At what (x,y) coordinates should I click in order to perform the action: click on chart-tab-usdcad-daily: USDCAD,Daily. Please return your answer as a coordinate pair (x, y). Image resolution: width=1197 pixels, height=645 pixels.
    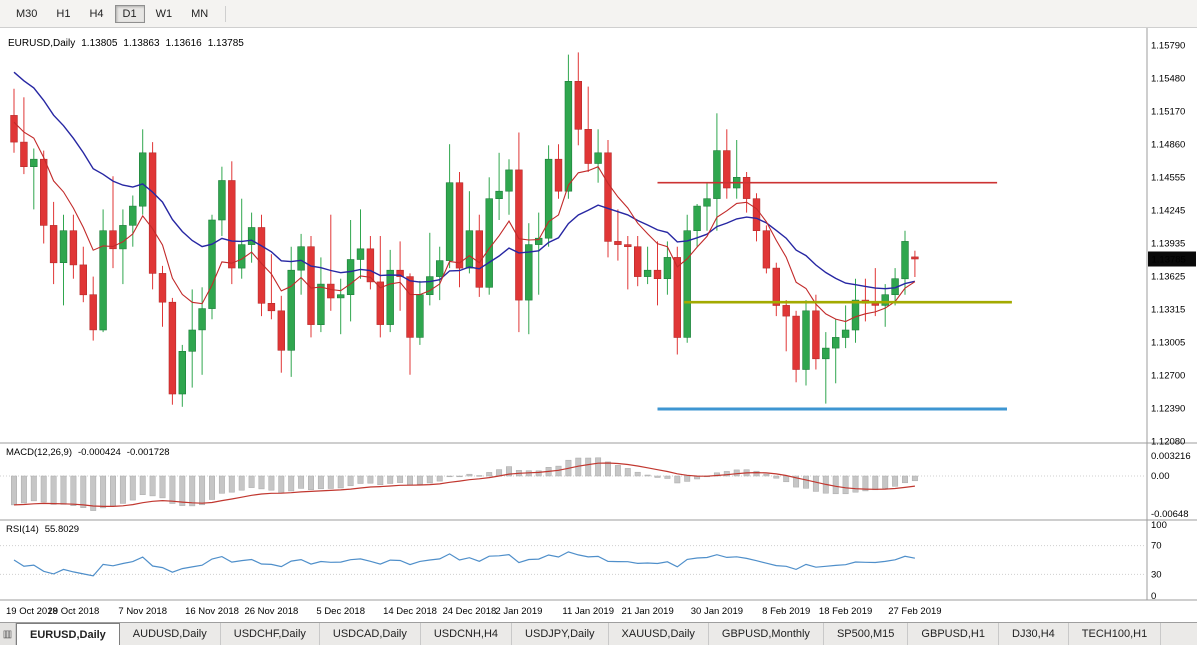
    Looking at the image, I should click on (370, 634).